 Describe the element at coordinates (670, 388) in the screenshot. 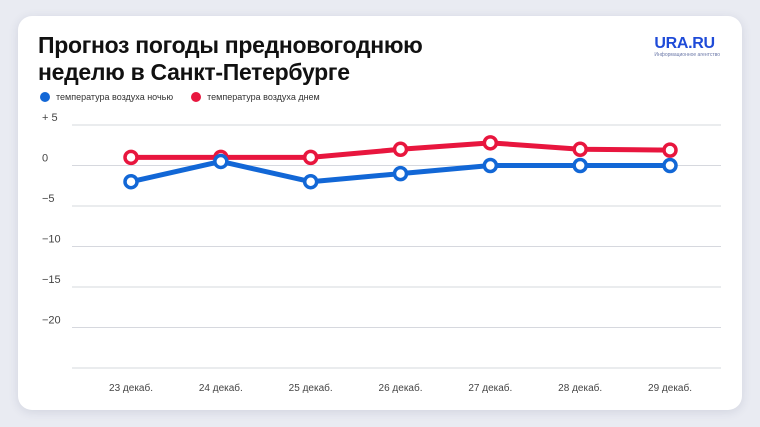

I see `x-tick-label: 29 декаб.` at that location.